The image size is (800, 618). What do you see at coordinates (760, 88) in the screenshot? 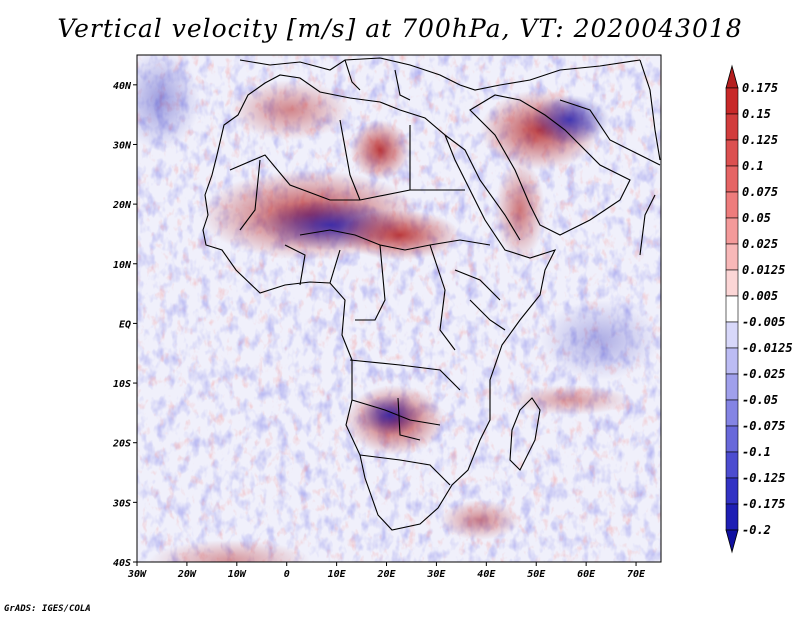
I see `colorbar-label: 0.175` at bounding box center [760, 88].